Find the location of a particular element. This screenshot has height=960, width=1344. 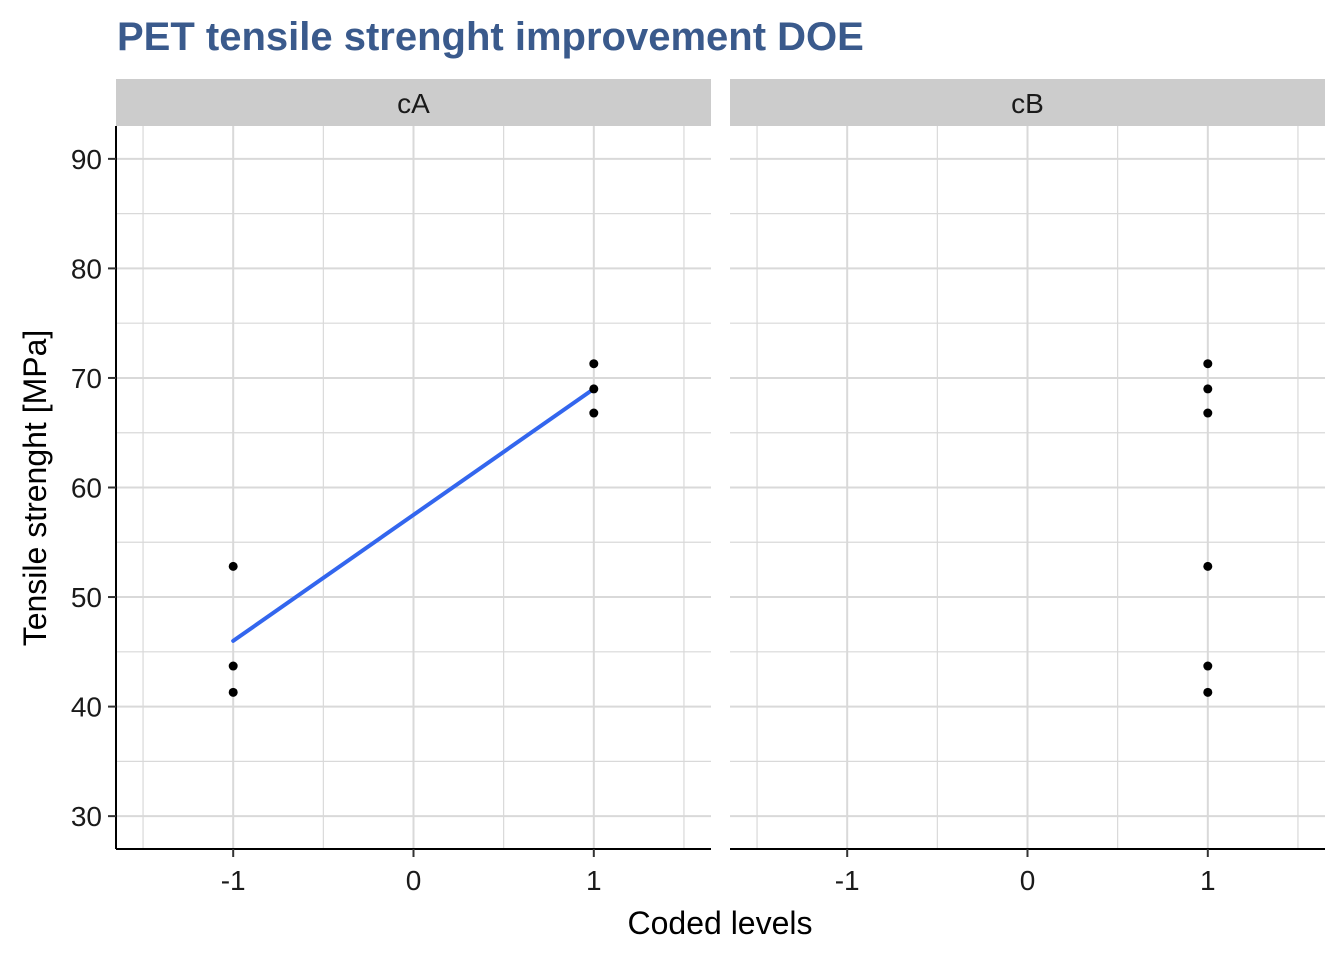

fit-line is located at coordinates (413, 514).